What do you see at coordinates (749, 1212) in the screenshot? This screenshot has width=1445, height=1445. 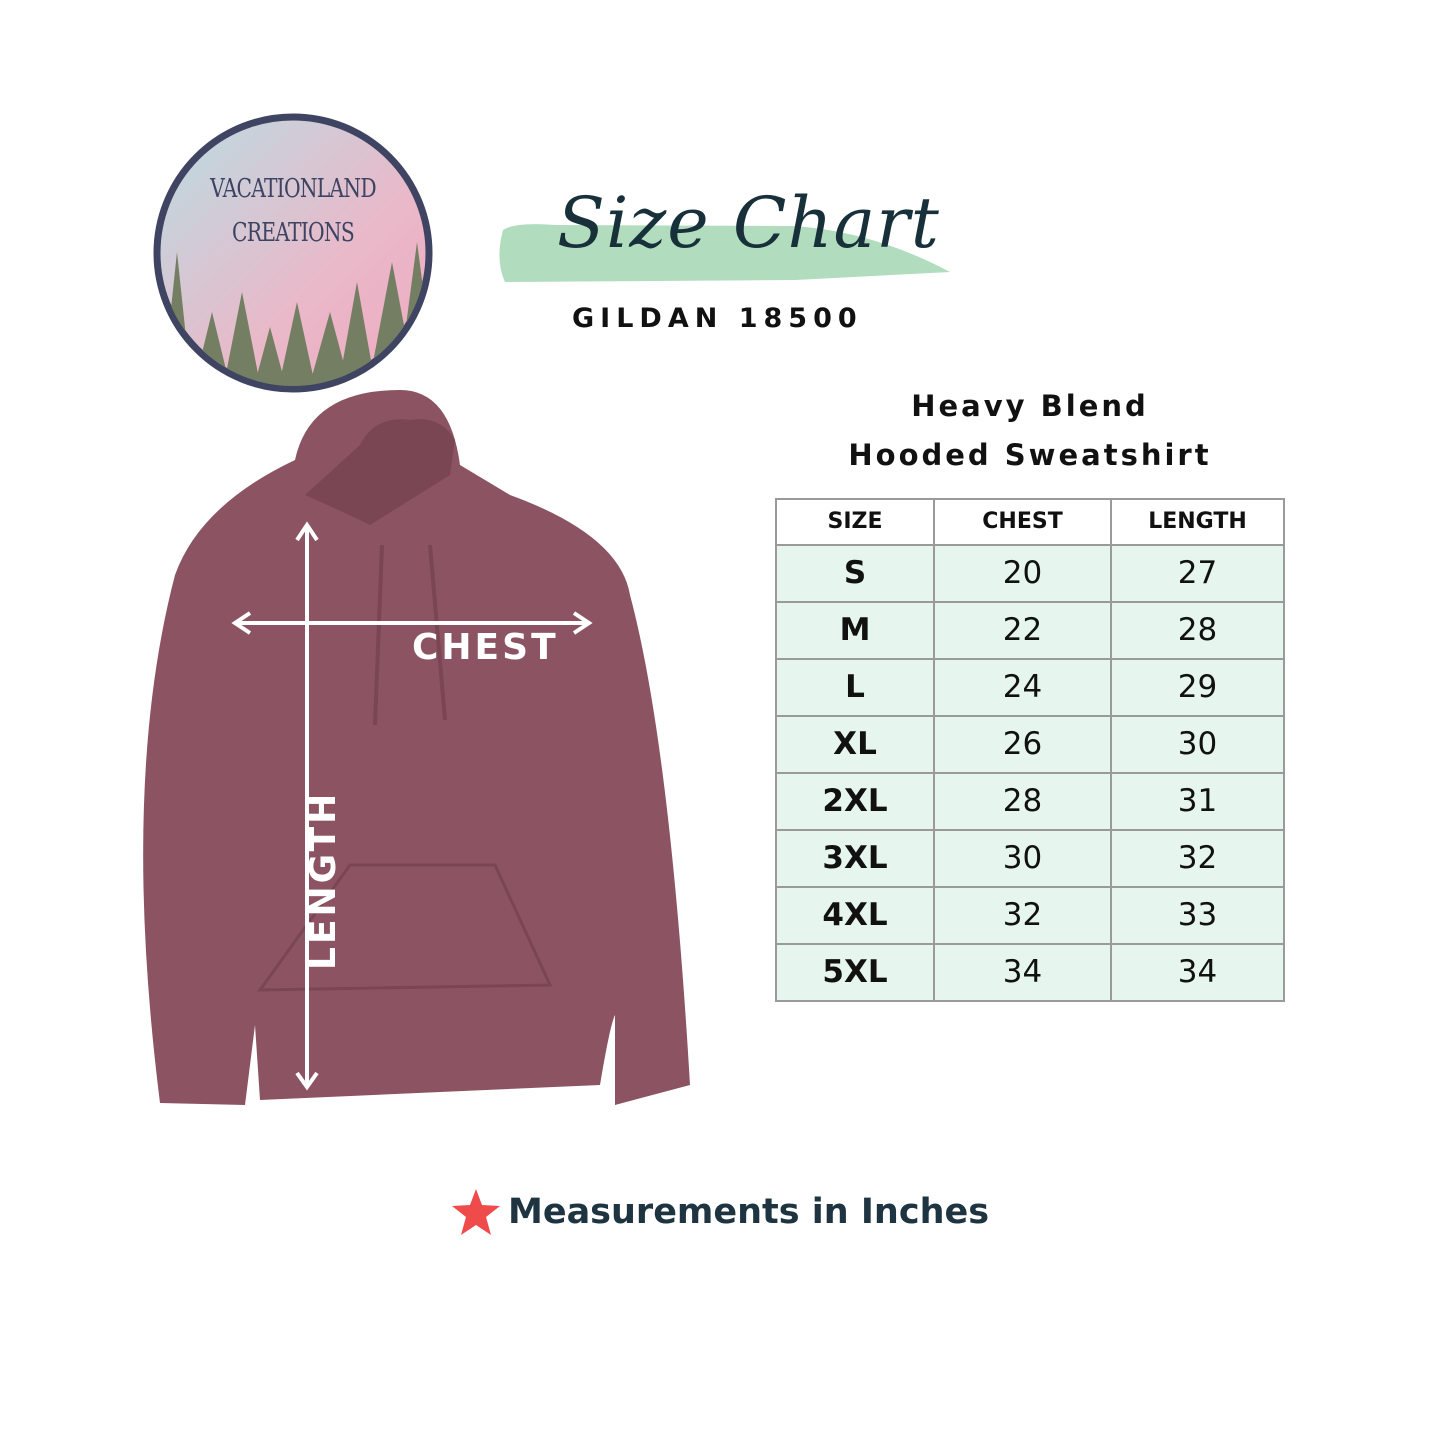 I see `note-text: Measurements in Inches` at bounding box center [749, 1212].